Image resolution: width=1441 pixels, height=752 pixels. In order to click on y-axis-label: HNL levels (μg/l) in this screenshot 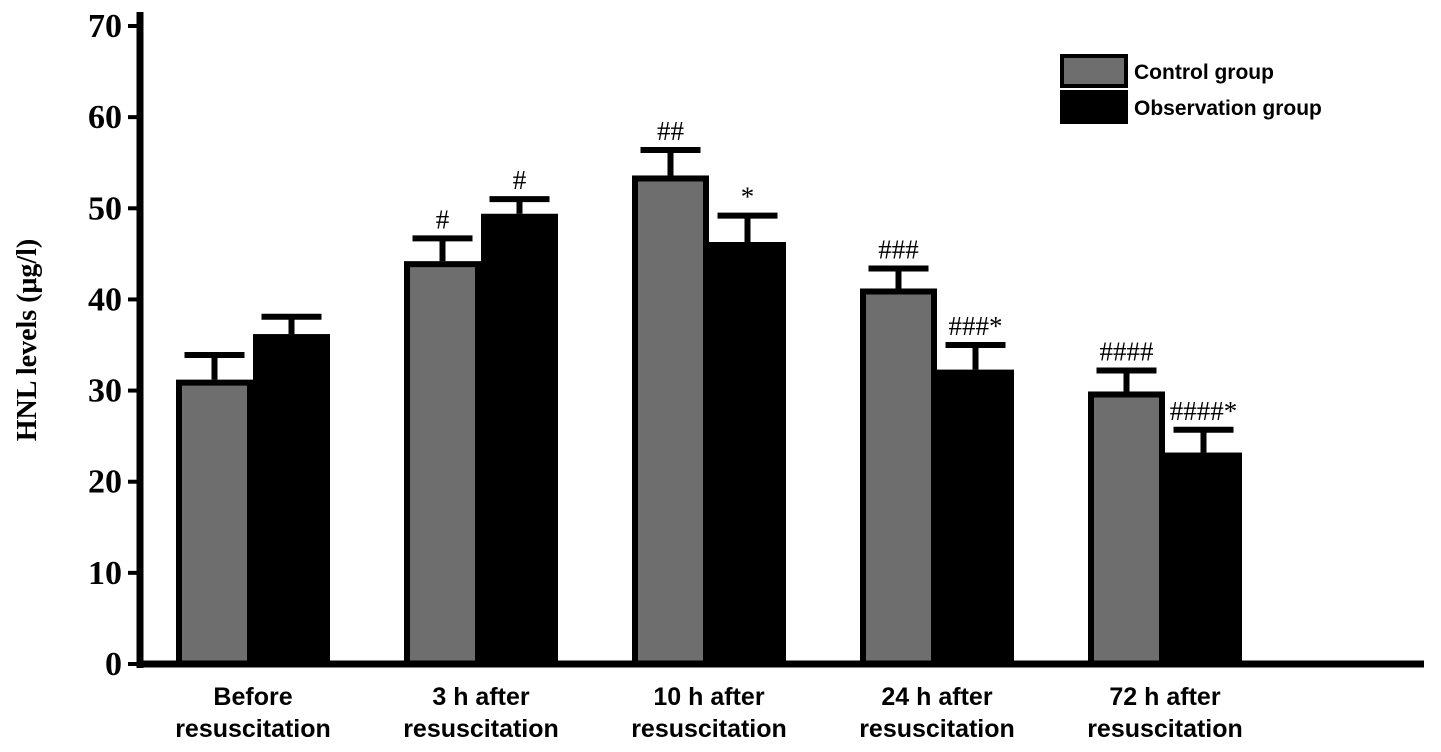, I will do `click(27, 340)`.